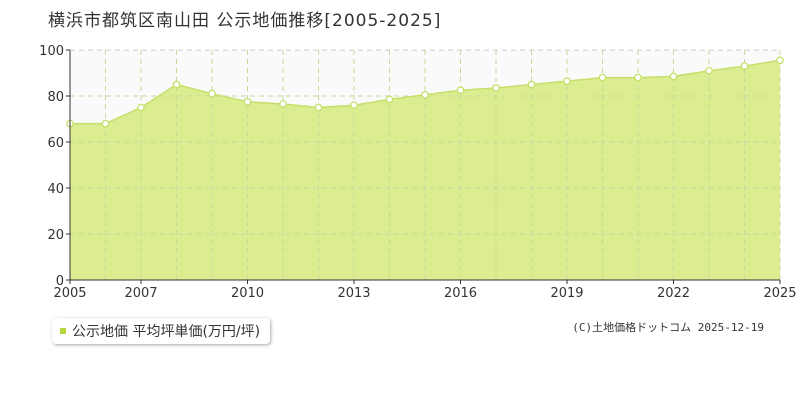 The height and width of the screenshot is (400, 800). I want to click on x-tick-2025: 2025, so click(779, 293).